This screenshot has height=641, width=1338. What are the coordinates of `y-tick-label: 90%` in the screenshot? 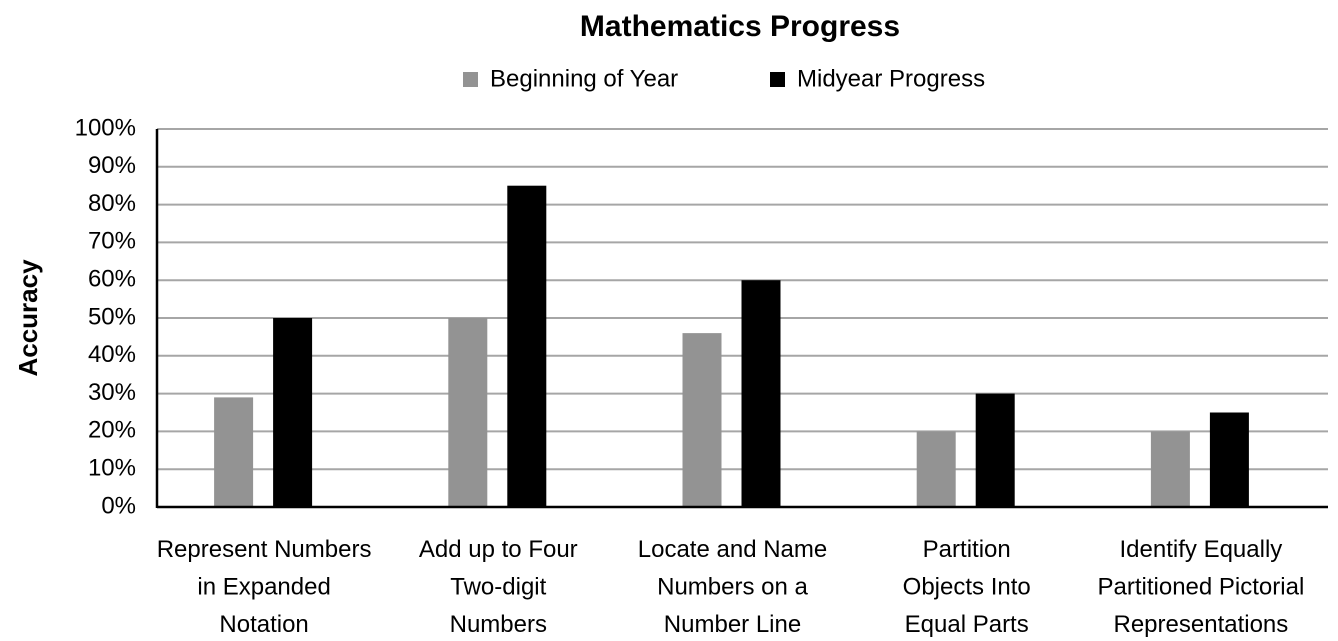 It's located at (112, 165).